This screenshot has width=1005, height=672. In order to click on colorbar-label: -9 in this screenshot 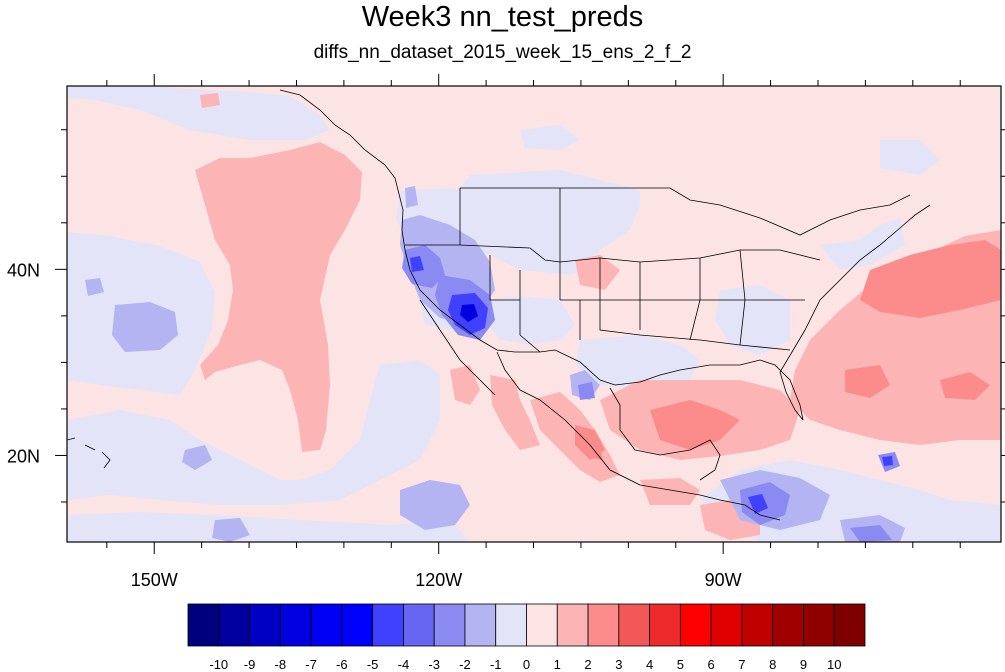, I will do `click(250, 664)`.